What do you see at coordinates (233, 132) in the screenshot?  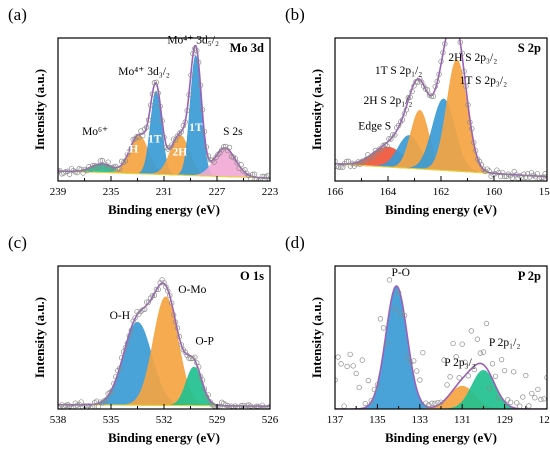 I see `peak-annotation: S 2s` at bounding box center [233, 132].